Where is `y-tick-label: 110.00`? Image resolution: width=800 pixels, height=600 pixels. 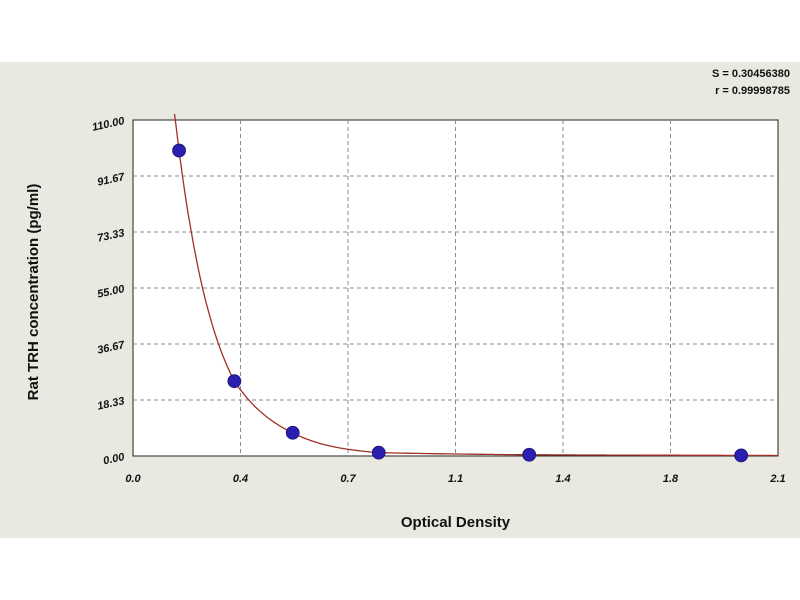 y-tick-label: 110.00 is located at coordinates (108, 124).